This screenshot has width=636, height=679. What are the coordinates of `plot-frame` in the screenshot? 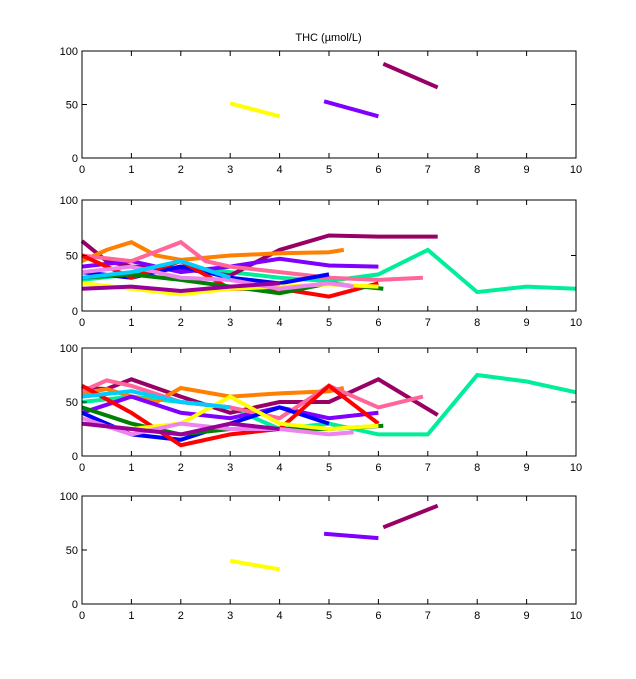 It's located at (329, 550).